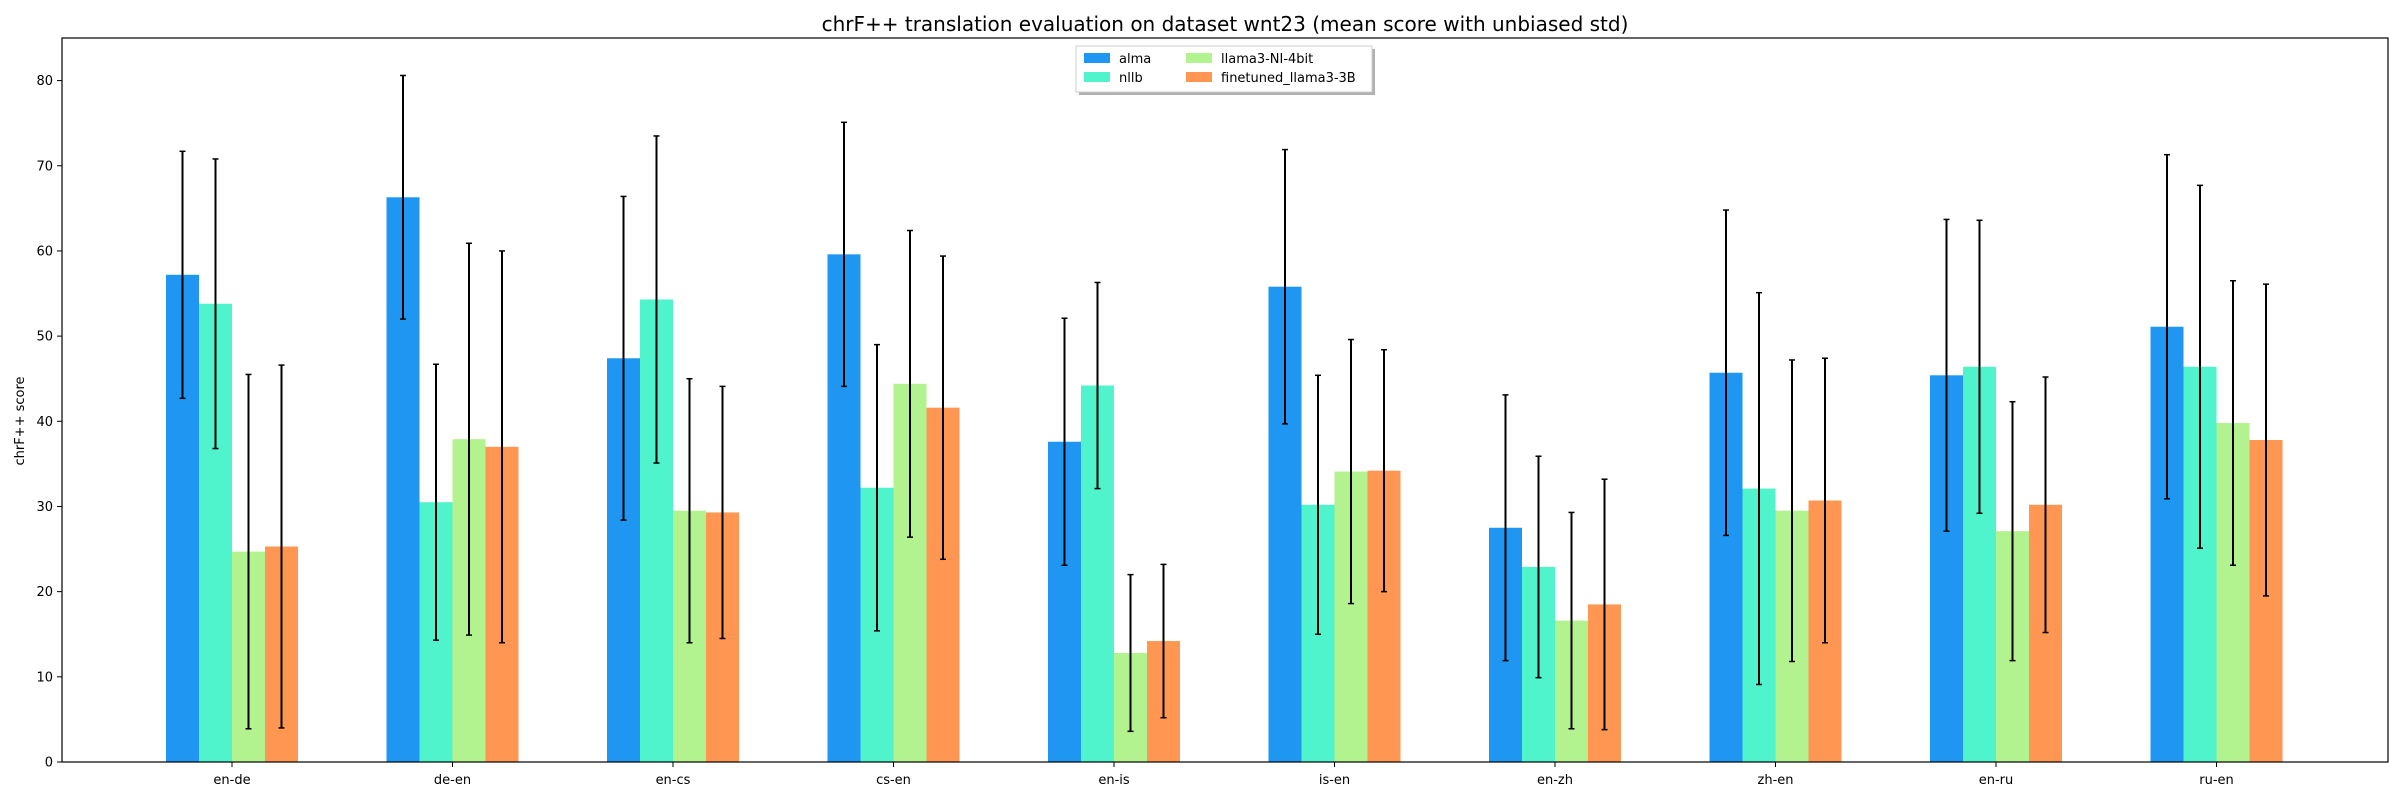 The width and height of the screenshot is (2400, 800). I want to click on error-bar-llama3-NI-4bit-zh-en, so click(1792, 511).